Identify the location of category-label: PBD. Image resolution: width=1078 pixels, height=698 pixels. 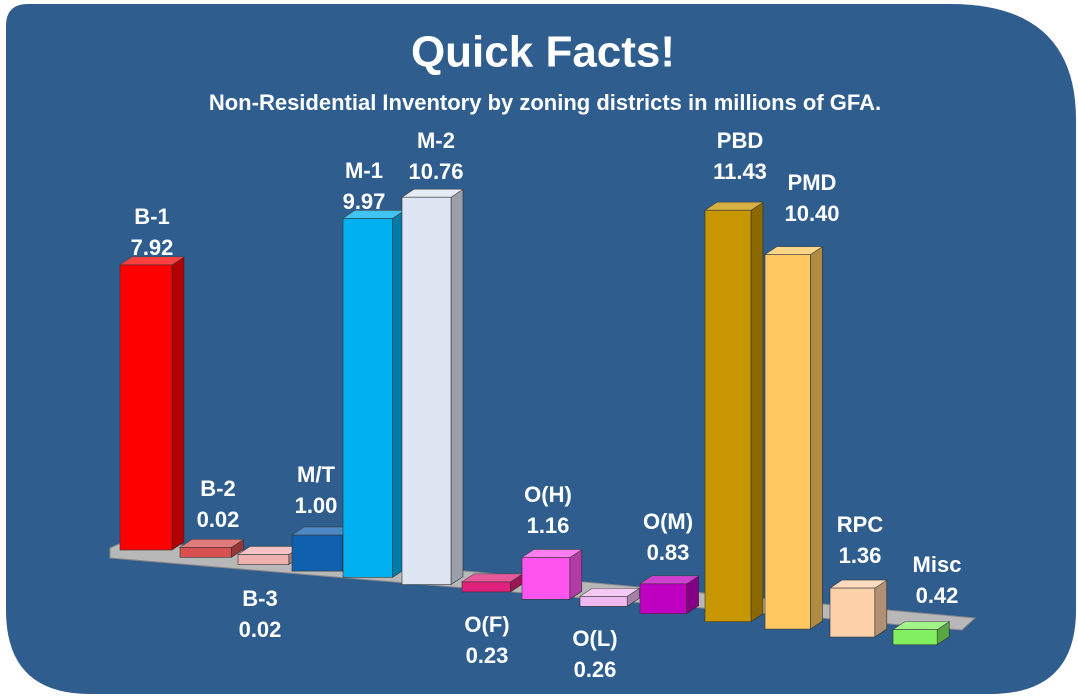
(740, 140).